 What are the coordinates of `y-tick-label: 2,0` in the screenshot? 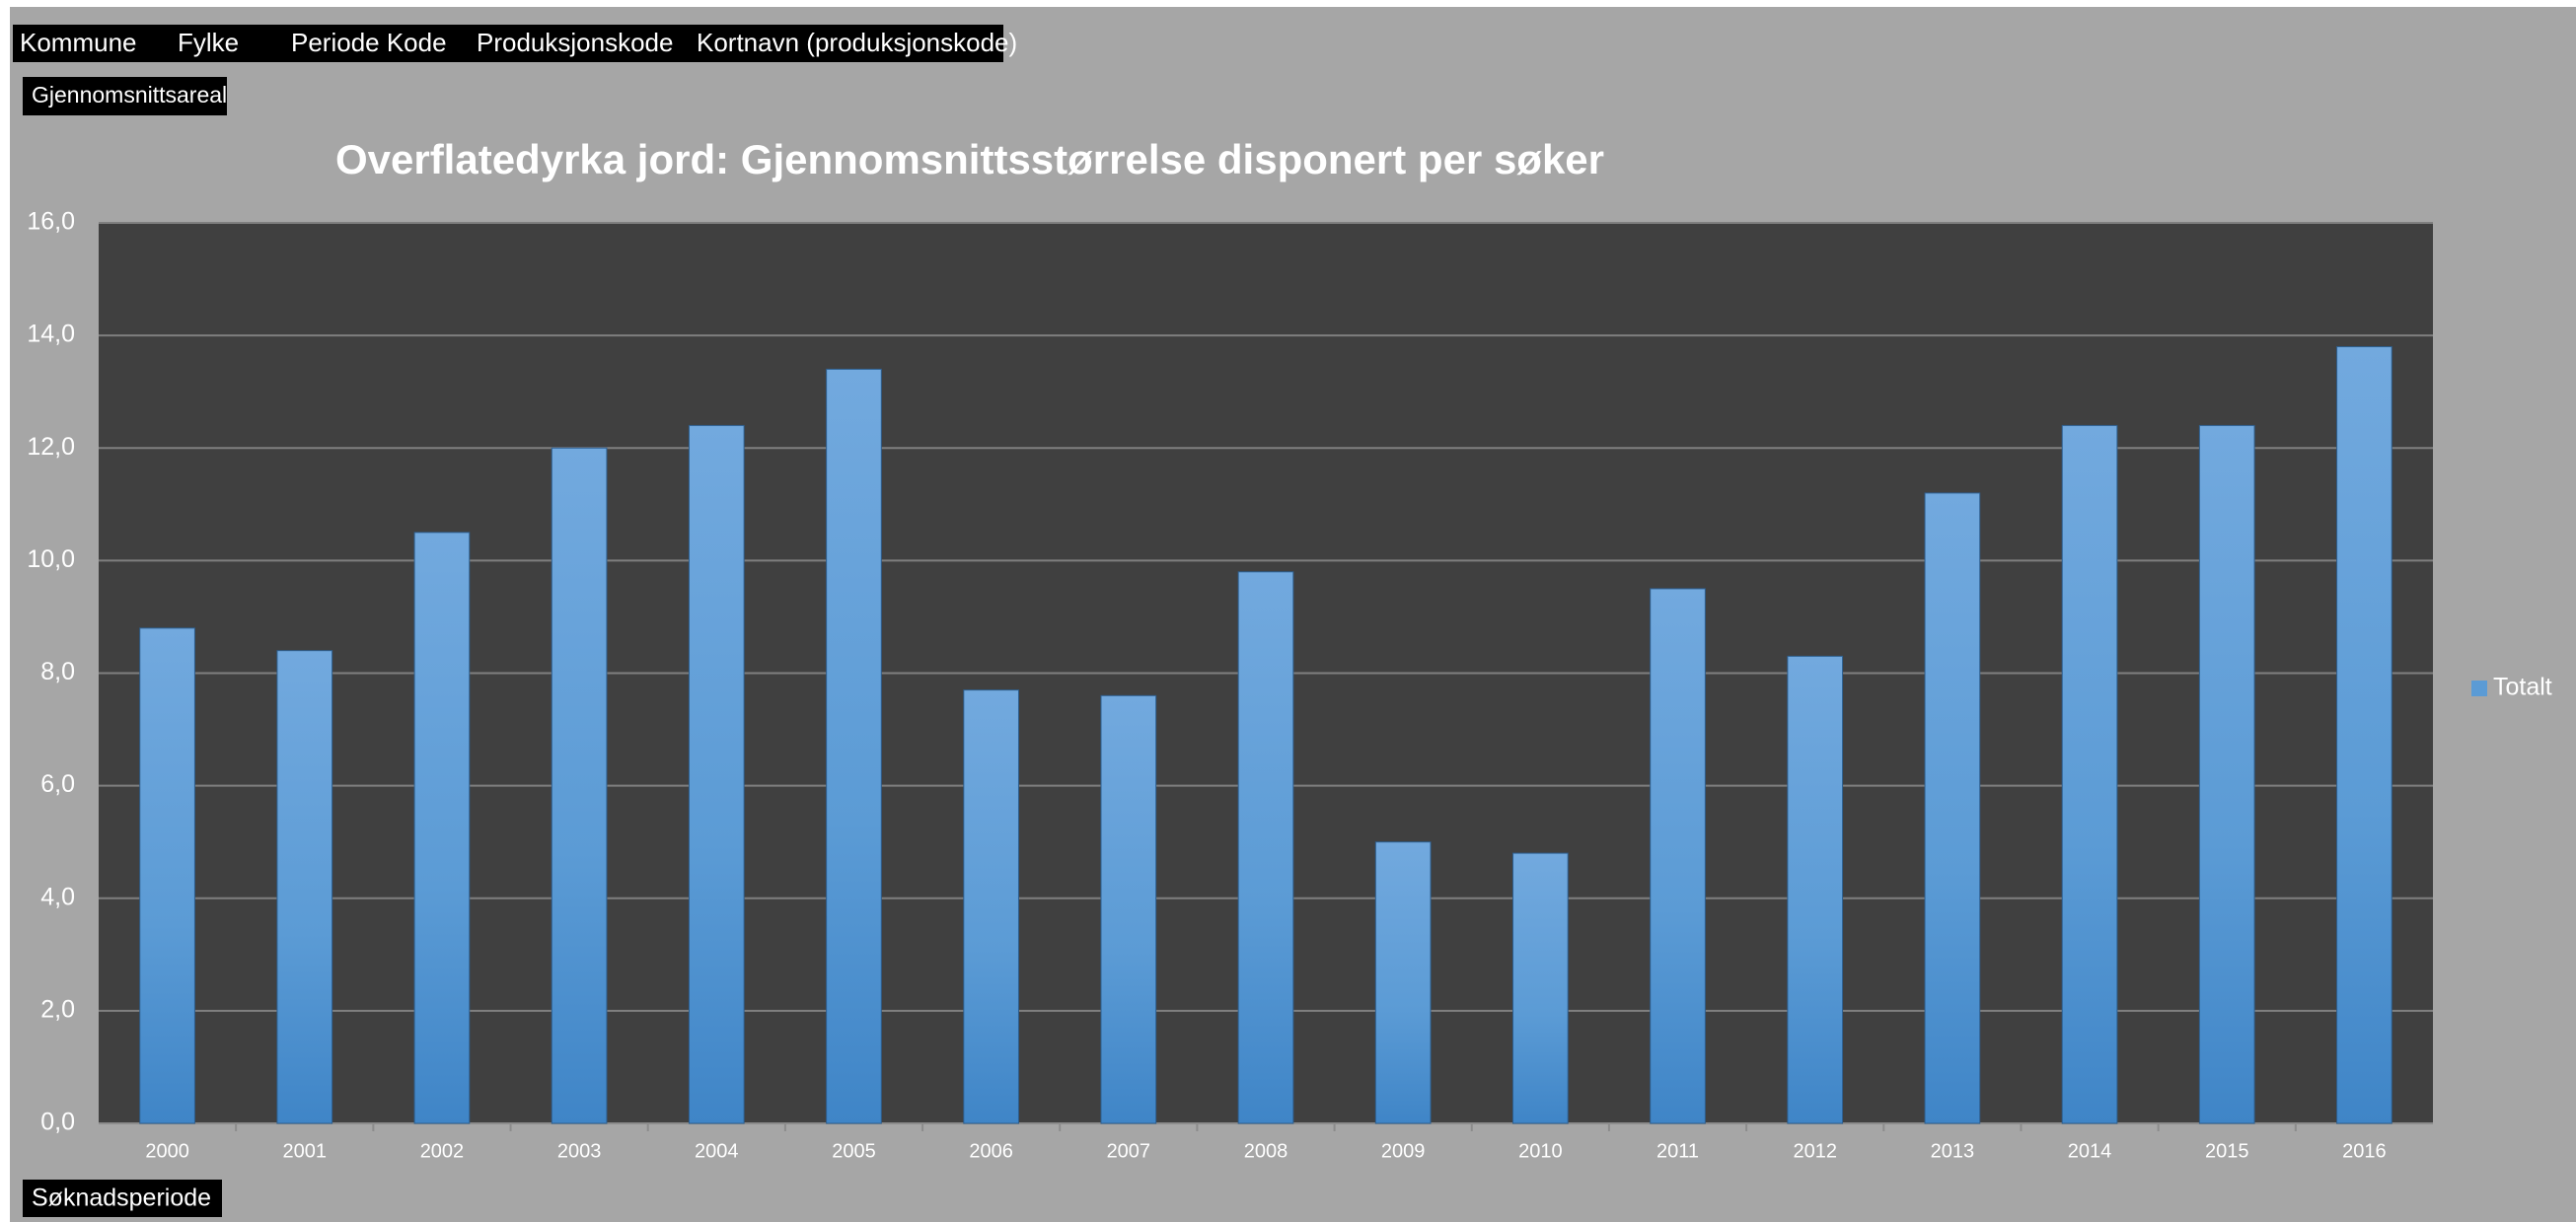 It's located at (57, 1009).